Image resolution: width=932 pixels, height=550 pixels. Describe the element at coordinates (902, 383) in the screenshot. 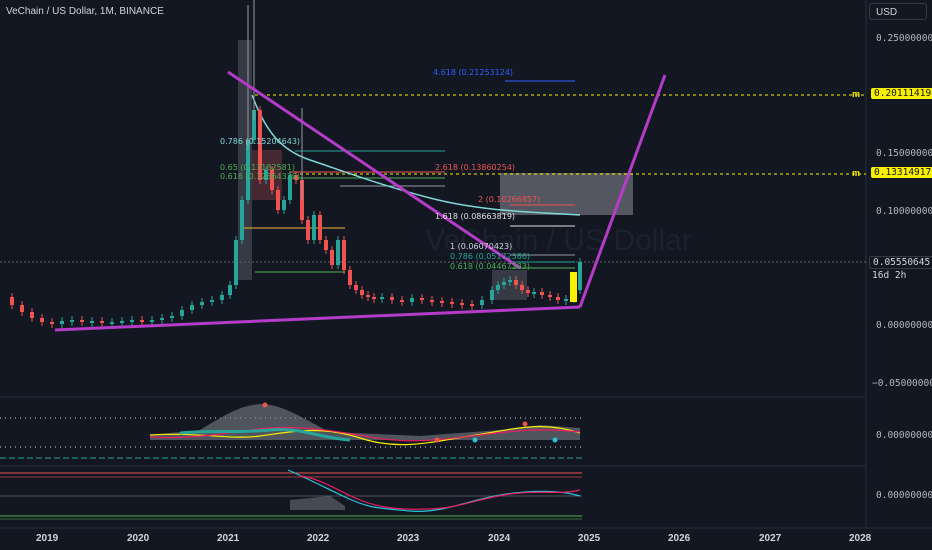

I see `price-tick: −0.05000000` at that location.